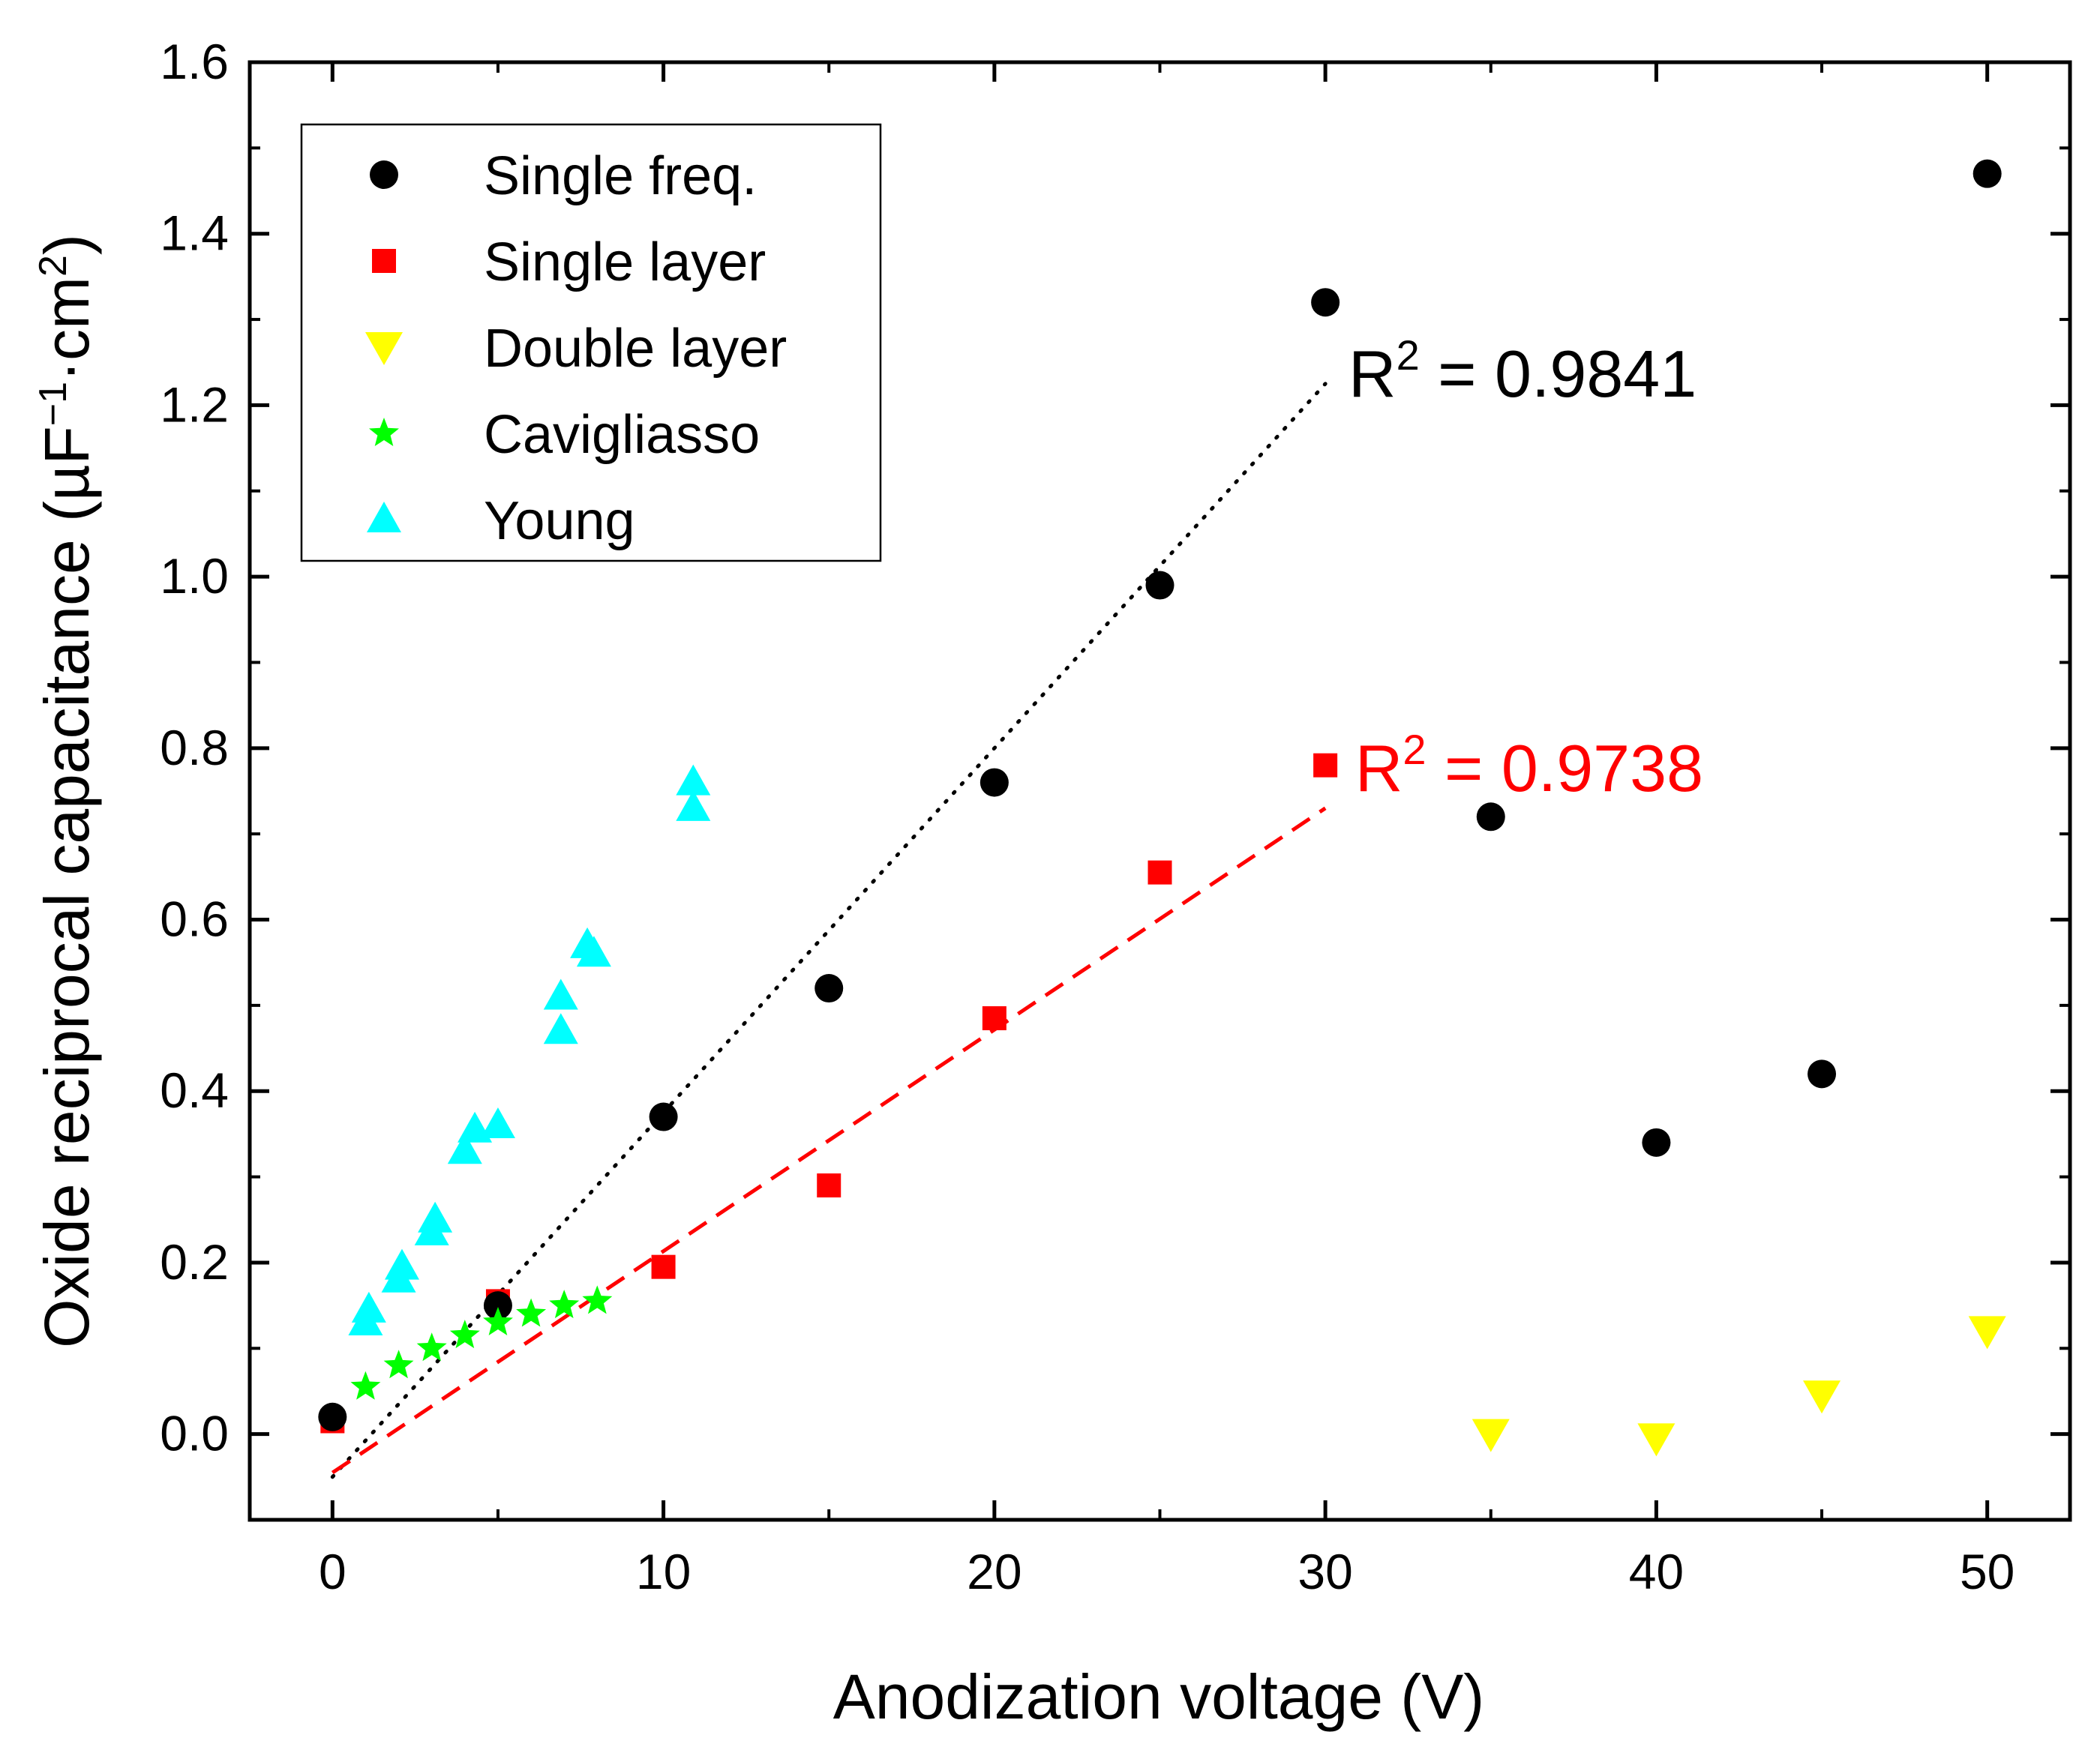 The image size is (2100, 1756). I want to click on r-squared-annotations: R2 = 0.9841 R2 = 0.9738, so click(1525, 568).